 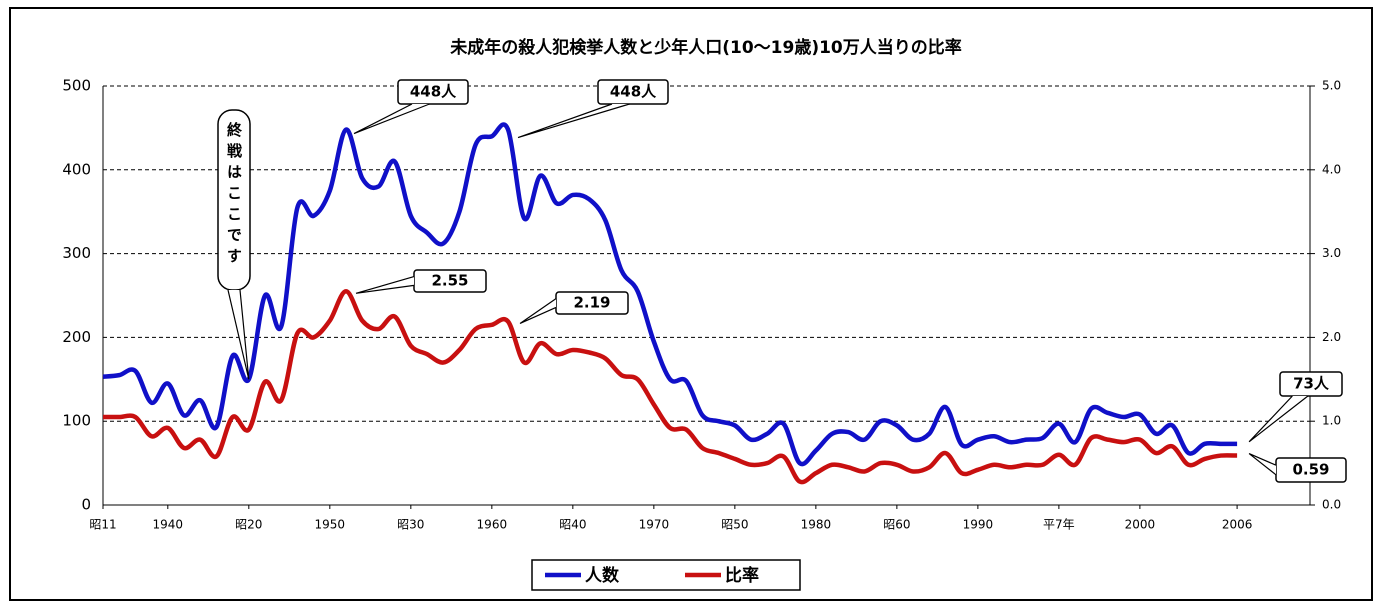 What do you see at coordinates (76, 421) in the screenshot?
I see `y-tick-label: 100` at bounding box center [76, 421].